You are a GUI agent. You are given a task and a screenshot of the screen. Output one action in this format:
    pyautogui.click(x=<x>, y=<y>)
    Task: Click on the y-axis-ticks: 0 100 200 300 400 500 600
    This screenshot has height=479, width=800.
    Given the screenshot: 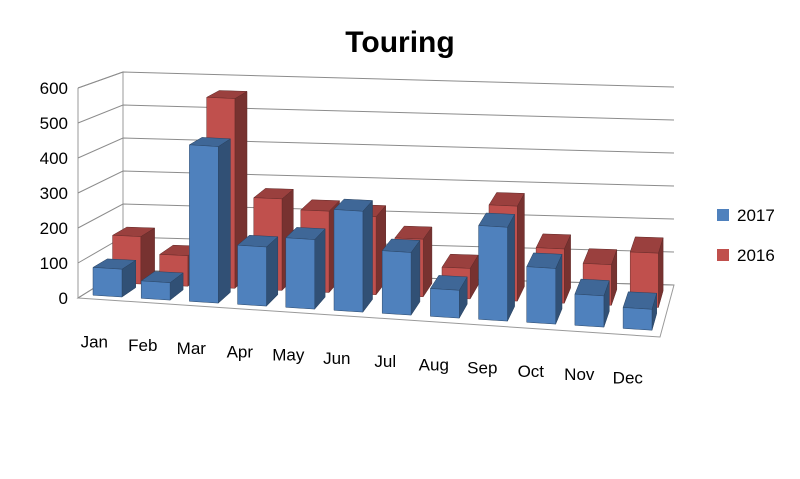 What is the action you would take?
    pyautogui.click(x=54, y=193)
    